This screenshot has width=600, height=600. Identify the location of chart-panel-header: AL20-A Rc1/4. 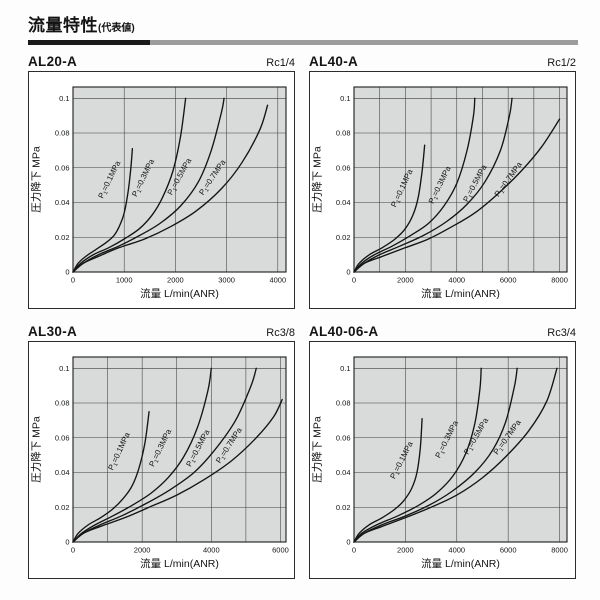
(161, 60).